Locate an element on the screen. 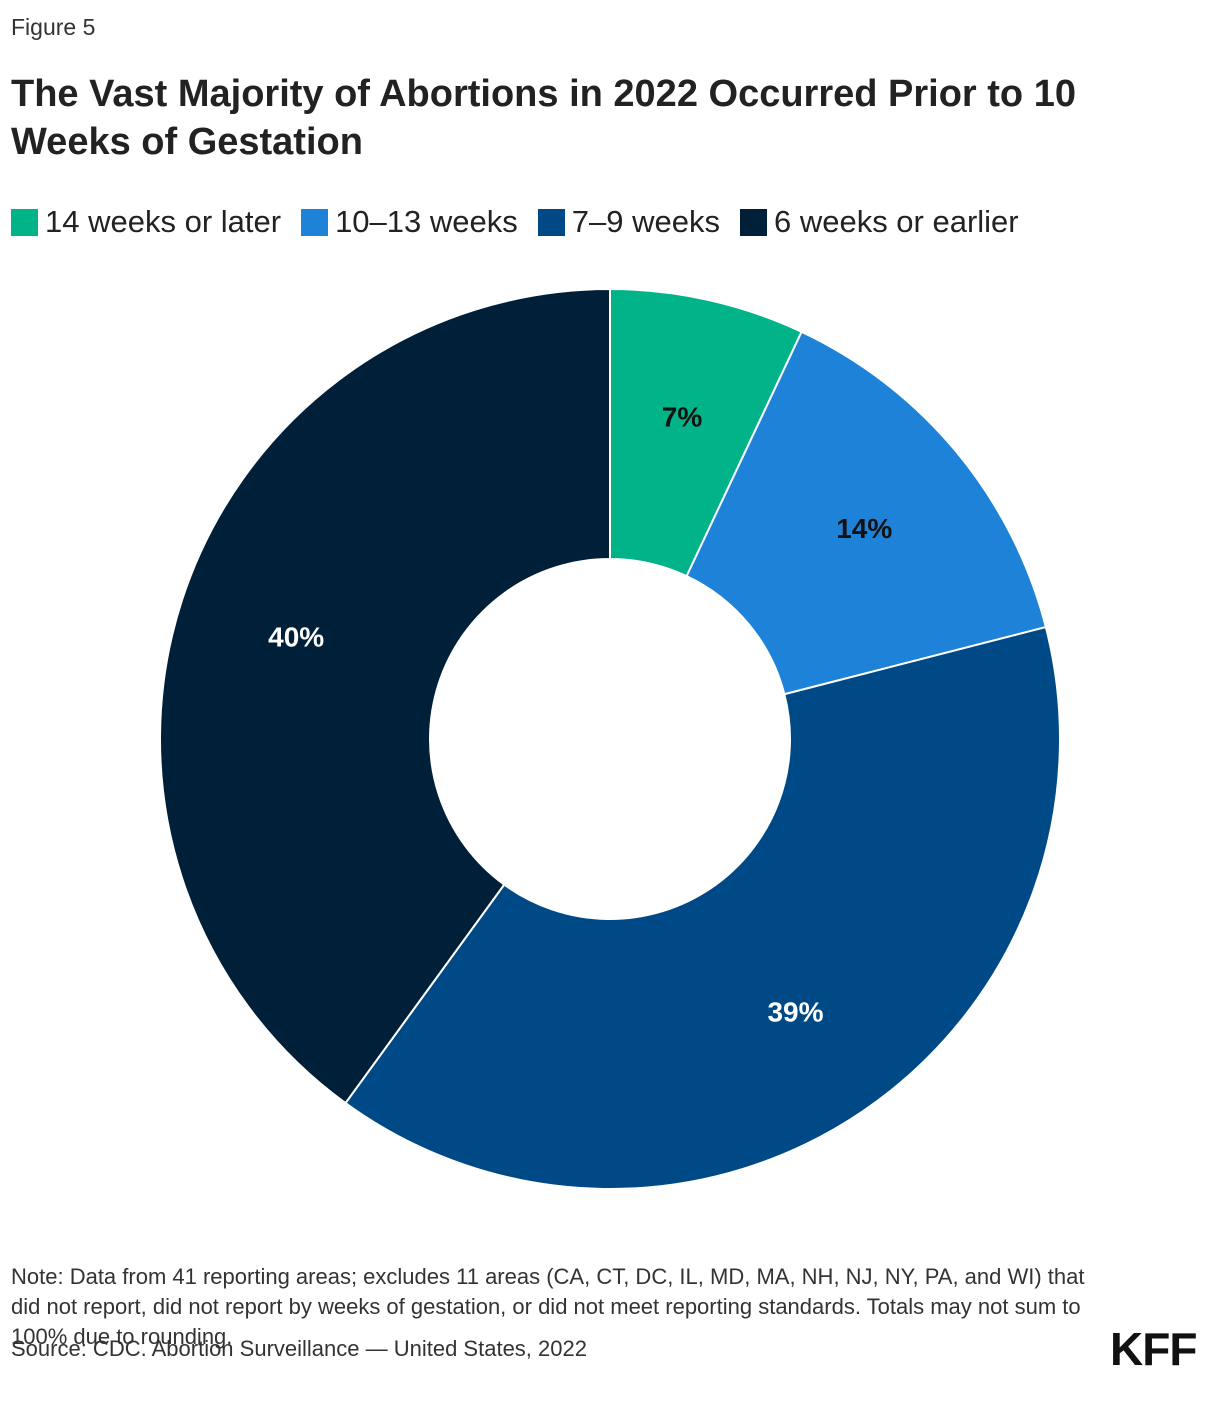 This screenshot has height=1412, width=1220. legend-item-10-13-weeks: 10–13 weeks is located at coordinates (409, 222).